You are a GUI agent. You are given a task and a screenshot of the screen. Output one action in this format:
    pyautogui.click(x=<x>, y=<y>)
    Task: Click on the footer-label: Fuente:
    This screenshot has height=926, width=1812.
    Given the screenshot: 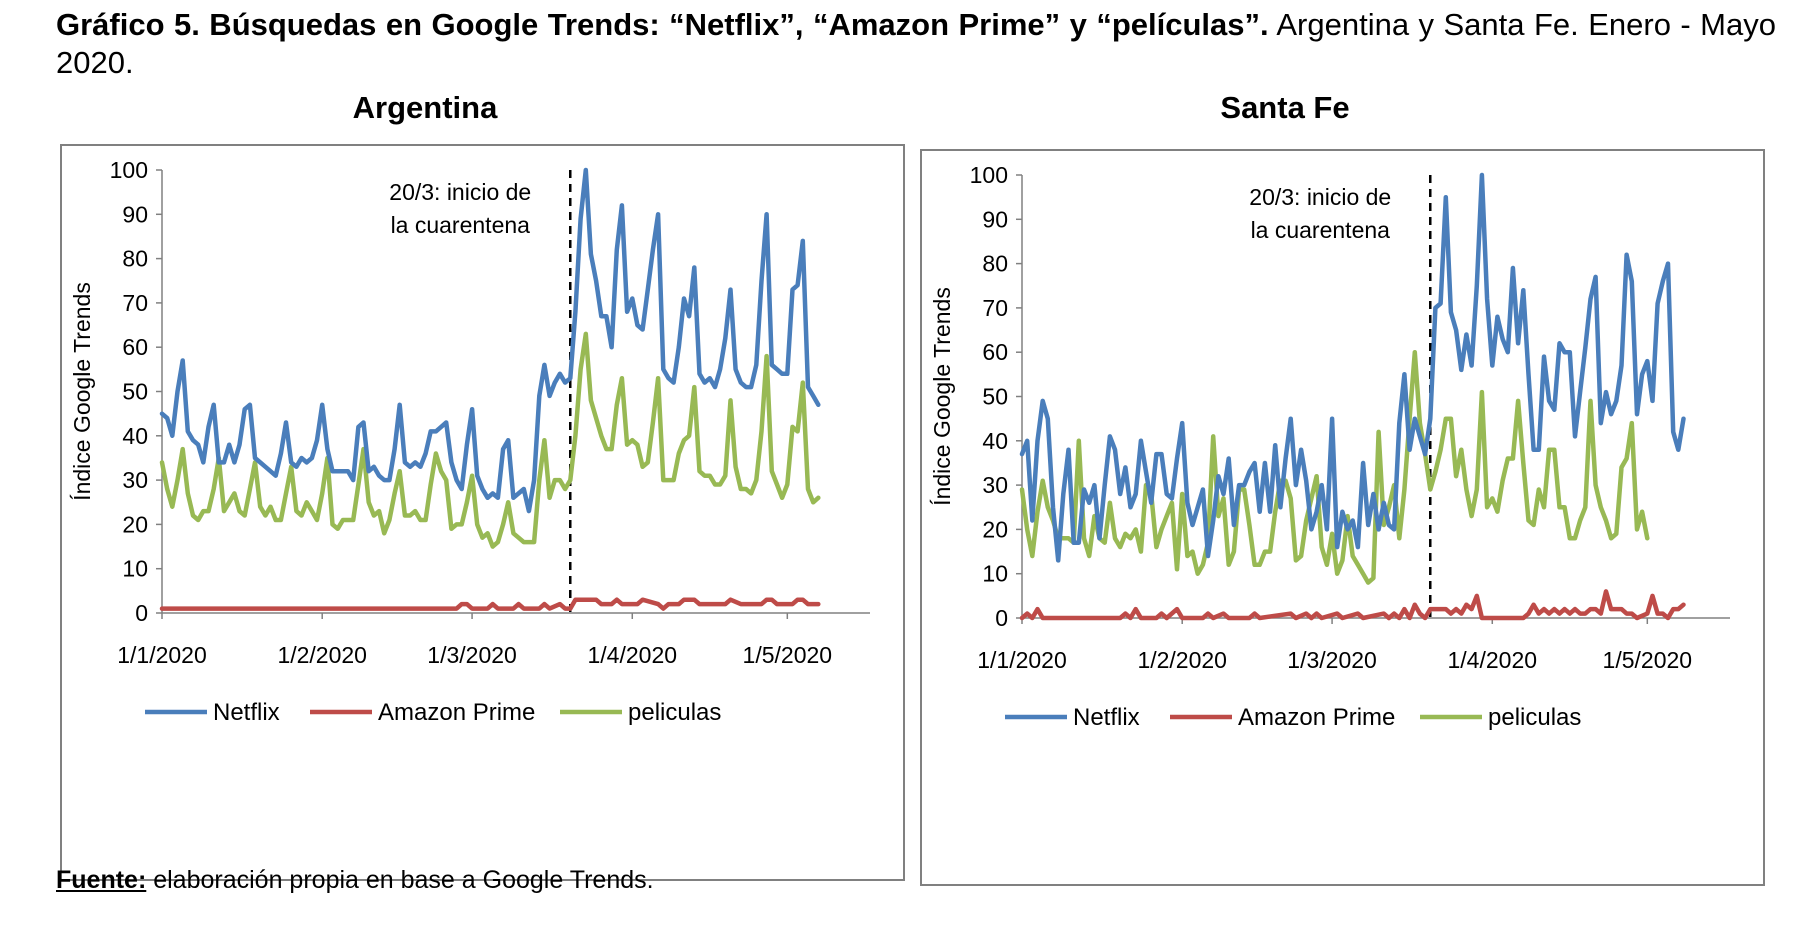 What is the action you would take?
    pyautogui.click(x=101, y=880)
    